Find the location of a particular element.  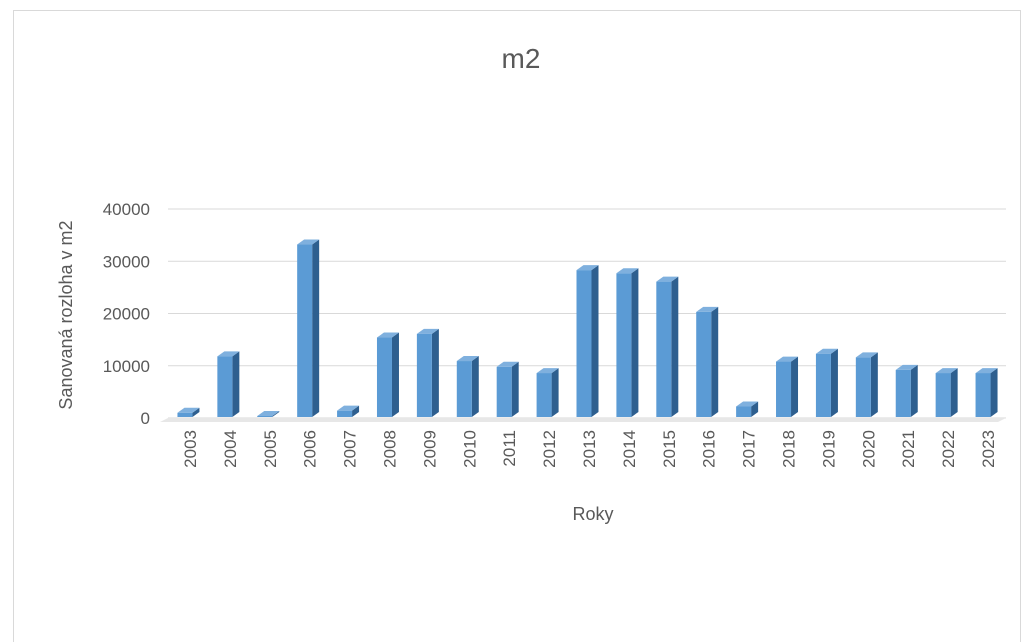

x-tick-label: 2006 is located at coordinates (310, 449).